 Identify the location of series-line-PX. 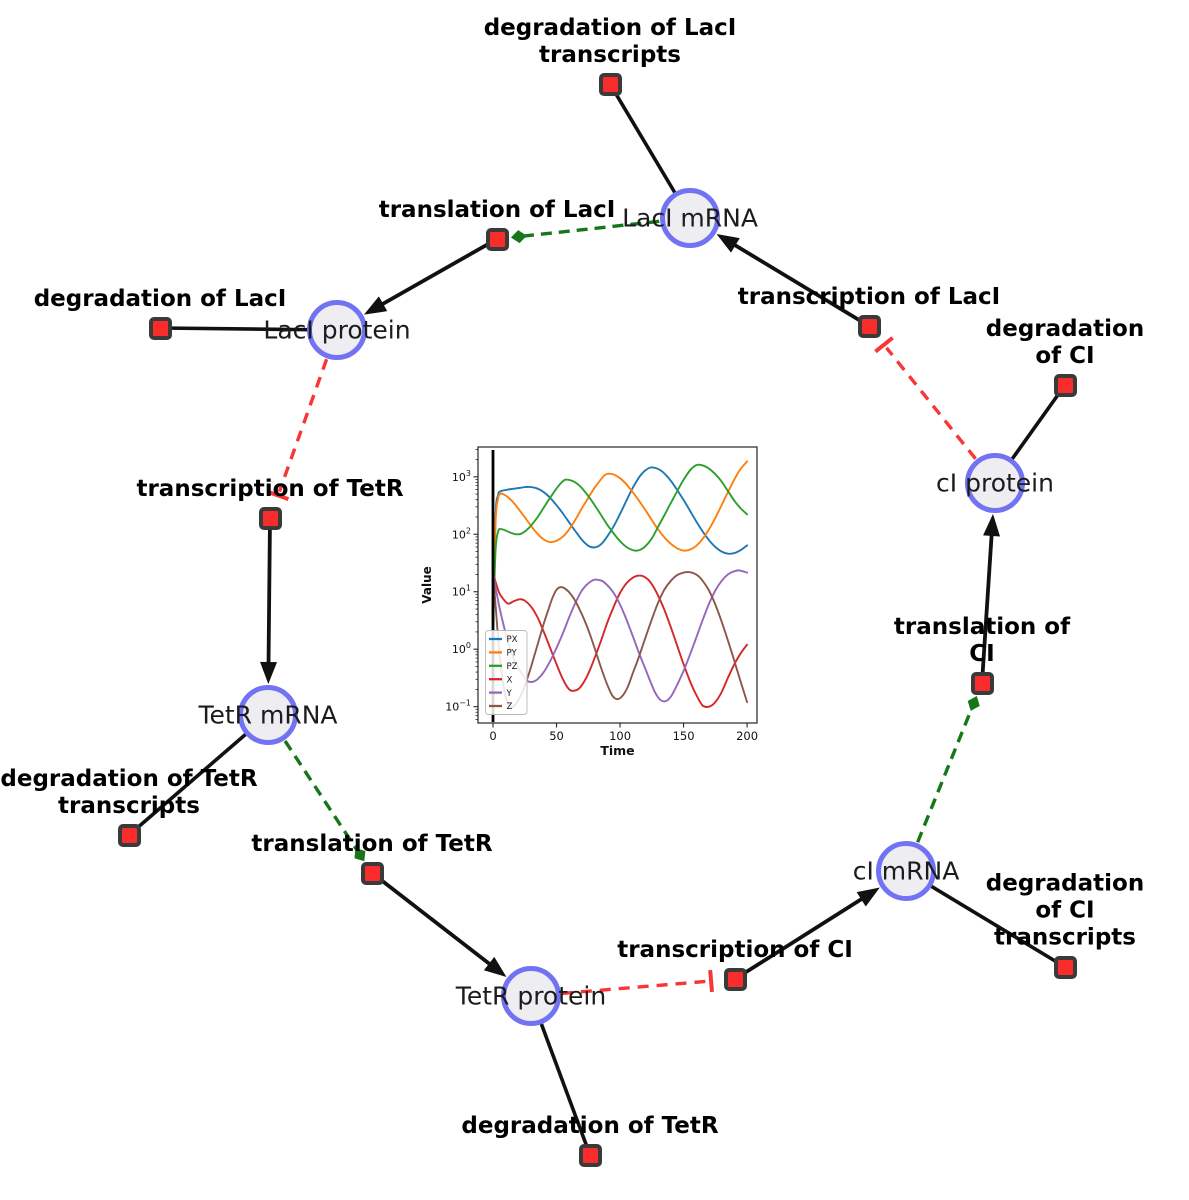
(620, 549).